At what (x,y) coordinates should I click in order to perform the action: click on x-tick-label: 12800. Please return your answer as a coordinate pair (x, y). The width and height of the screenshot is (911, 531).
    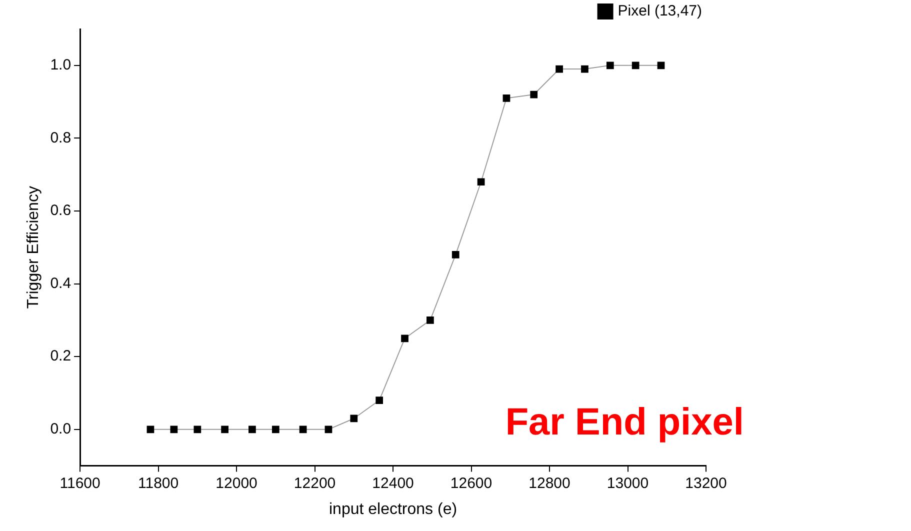
    Looking at the image, I should click on (549, 483).